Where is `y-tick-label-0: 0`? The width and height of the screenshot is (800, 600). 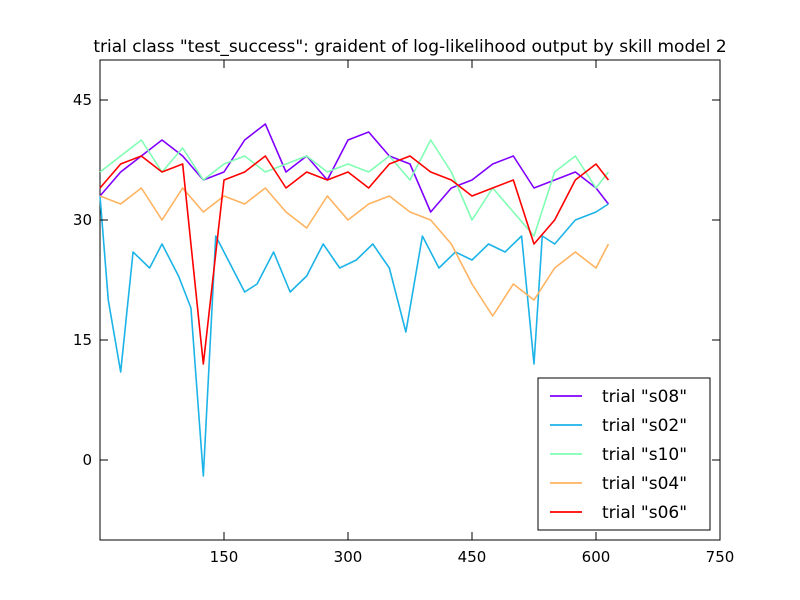
y-tick-label-0: 0 is located at coordinates (87, 460).